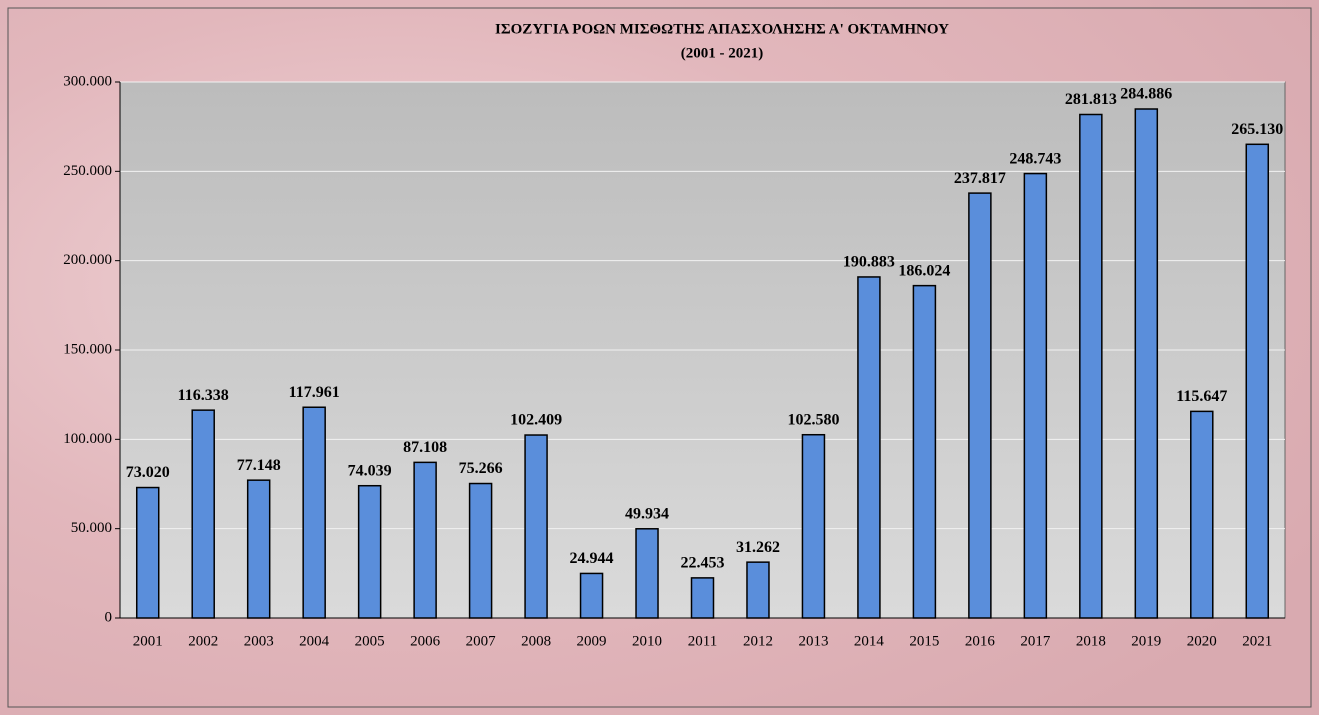  Describe the element at coordinates (87, 439) in the screenshot. I see `y-tick-label: 100.000` at that location.